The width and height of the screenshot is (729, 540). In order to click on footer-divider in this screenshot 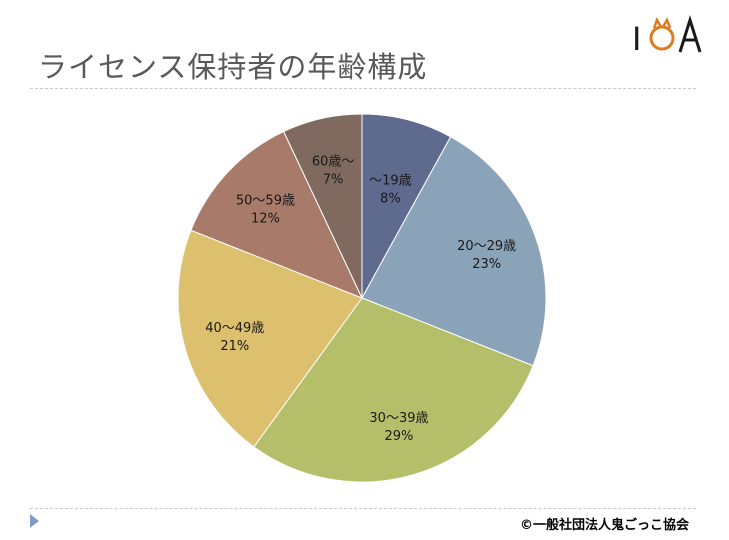, I will do `click(363, 508)`.